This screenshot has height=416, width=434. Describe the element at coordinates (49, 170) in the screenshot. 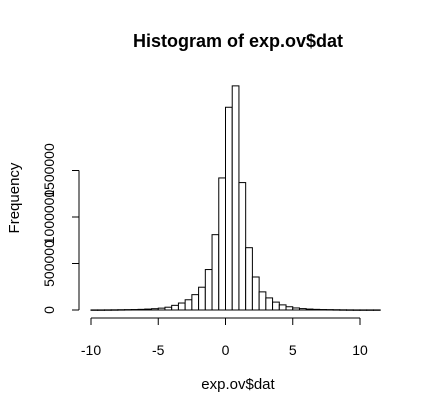

I see `y-tick-label-3: 1500000` at that location.